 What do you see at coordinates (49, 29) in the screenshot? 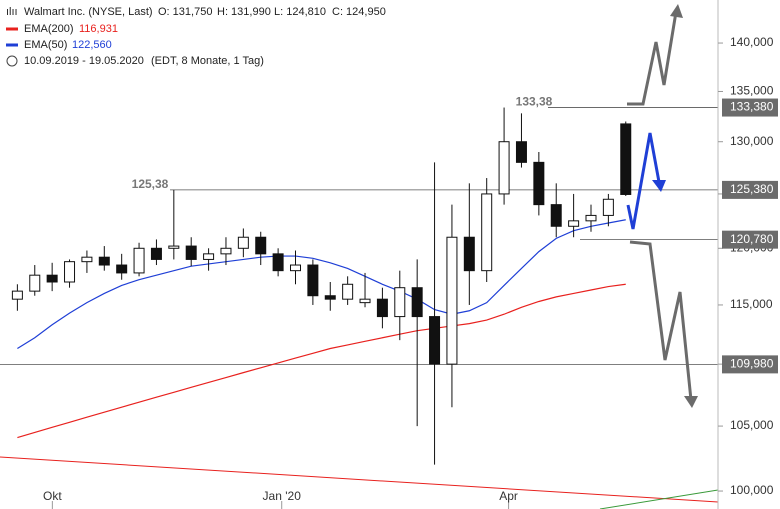
I see `legend-label: EMA(200)` at bounding box center [49, 29].